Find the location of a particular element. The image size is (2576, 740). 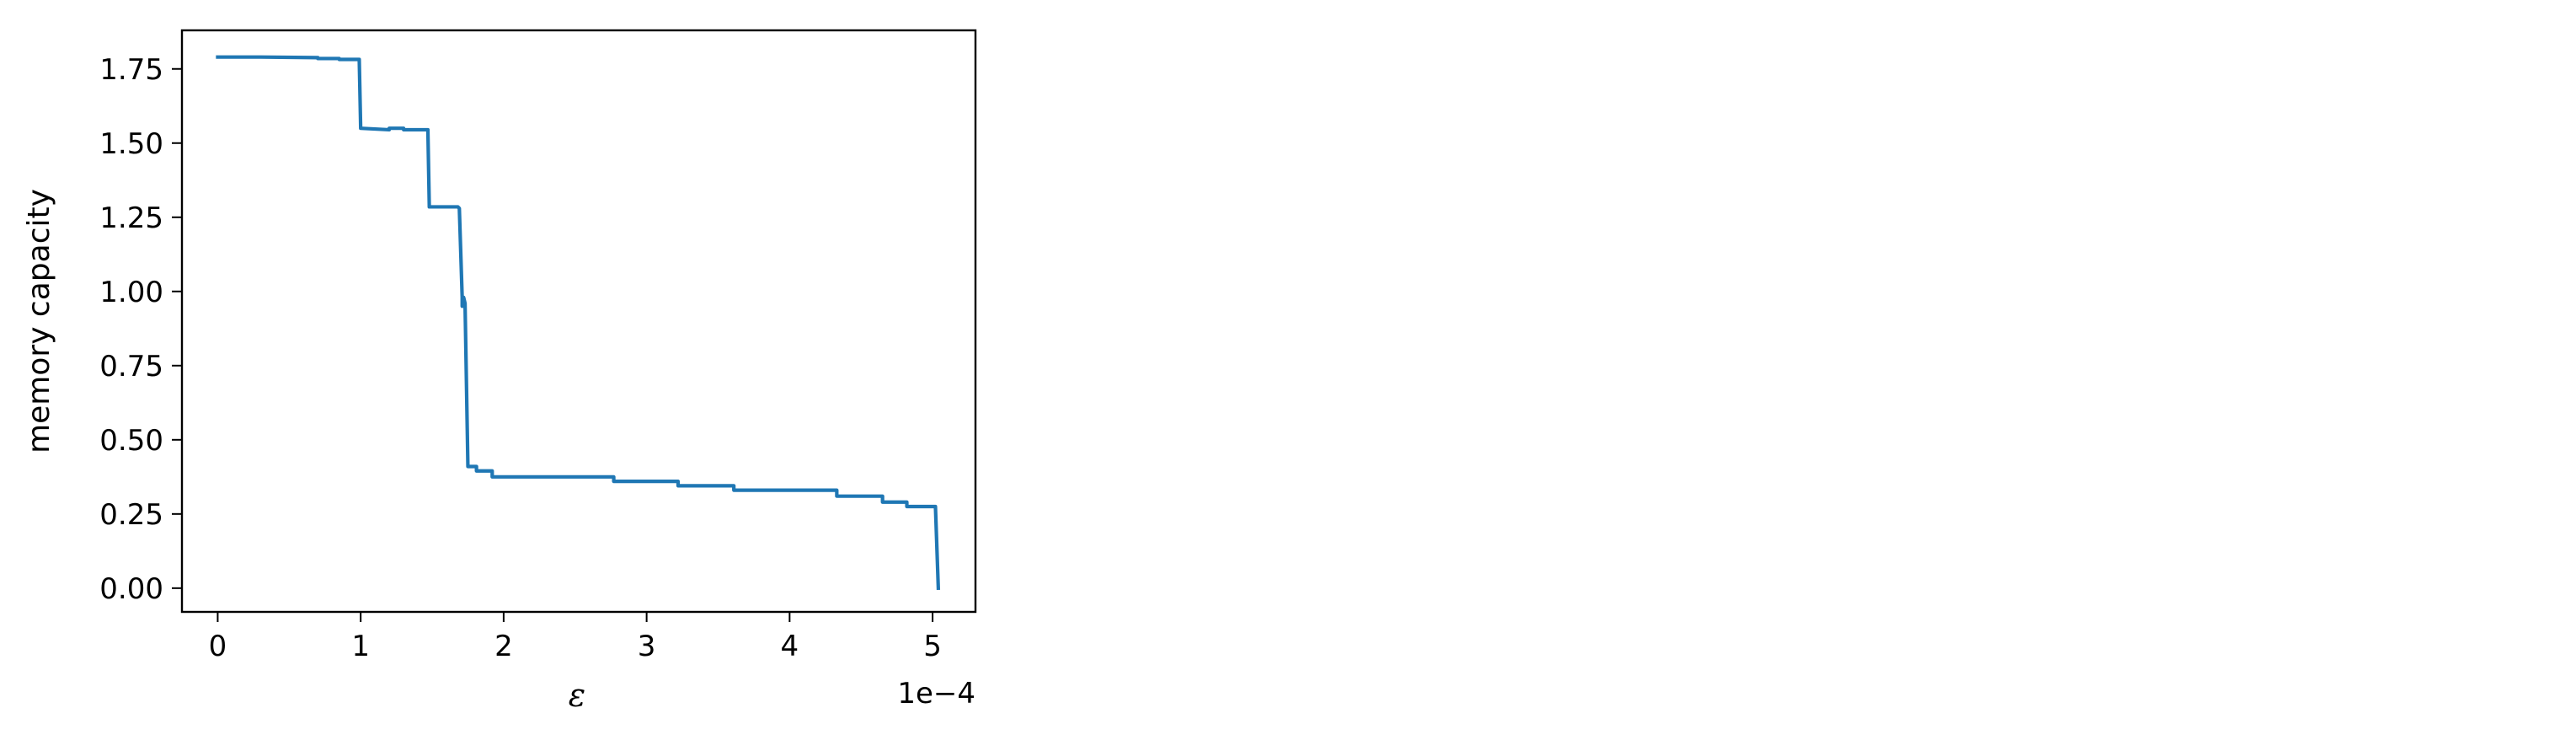

x-axis-offset-label: 1e−4 is located at coordinates (936, 694).